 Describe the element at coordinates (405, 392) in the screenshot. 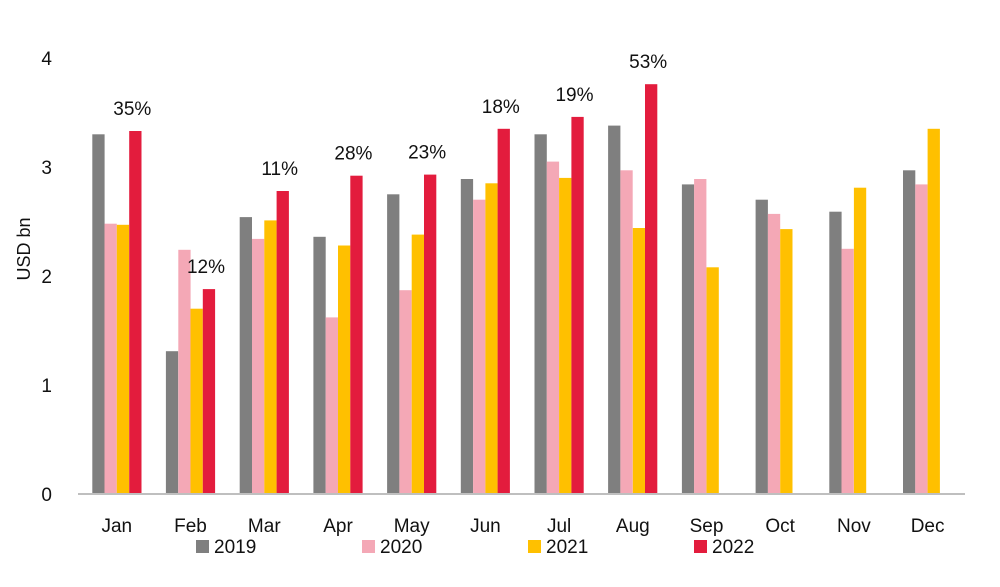

I see `bar-2020-may` at that location.